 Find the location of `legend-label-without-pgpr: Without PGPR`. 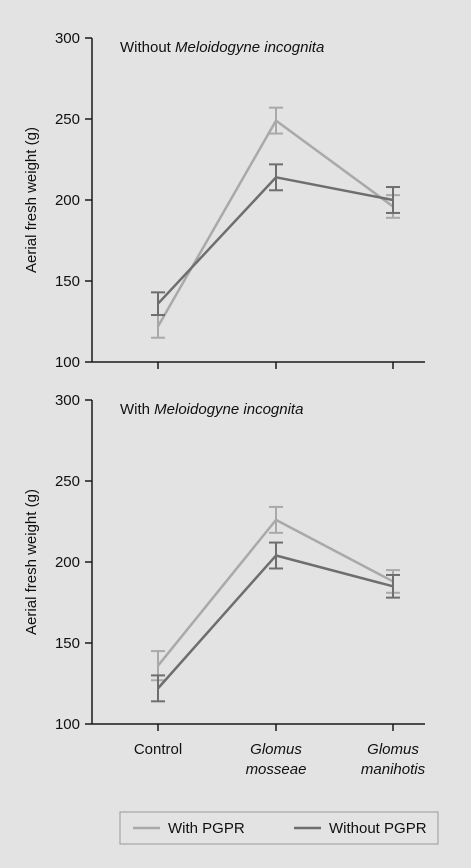

legend-label-without-pgpr: Without PGPR is located at coordinates (378, 828).